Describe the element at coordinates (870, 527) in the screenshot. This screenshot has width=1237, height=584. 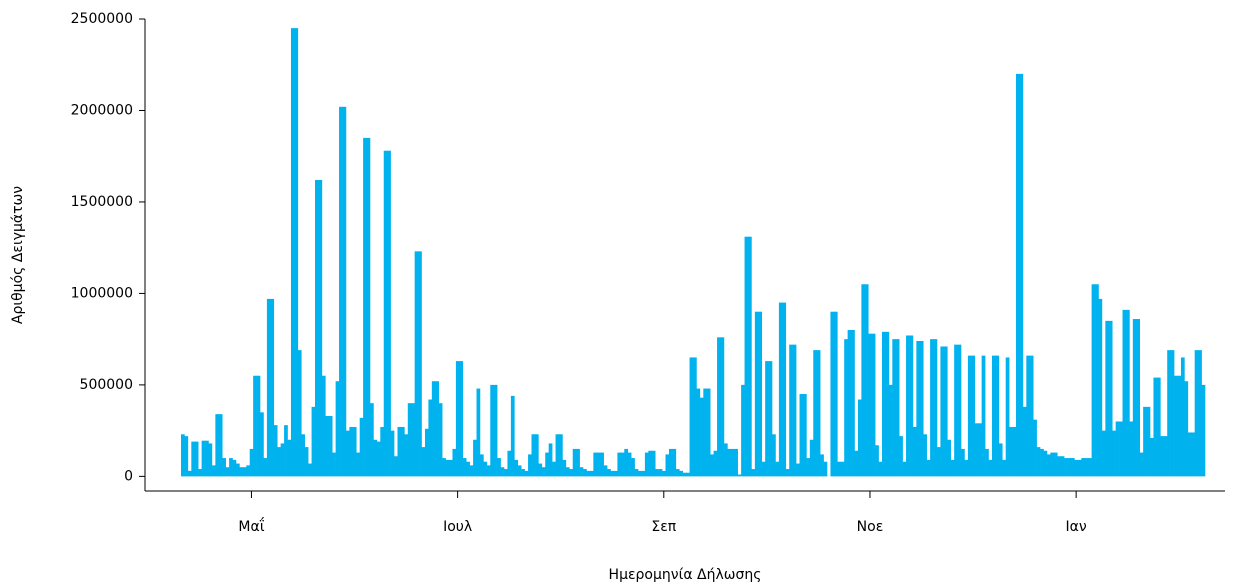
I see `x-tick-label: Νοε` at that location.